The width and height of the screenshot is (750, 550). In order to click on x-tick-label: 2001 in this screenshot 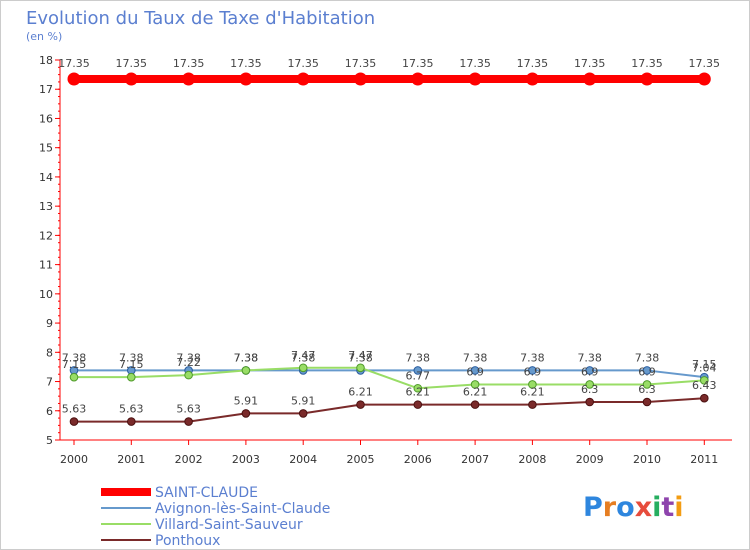, I will do `click(131, 459)`.